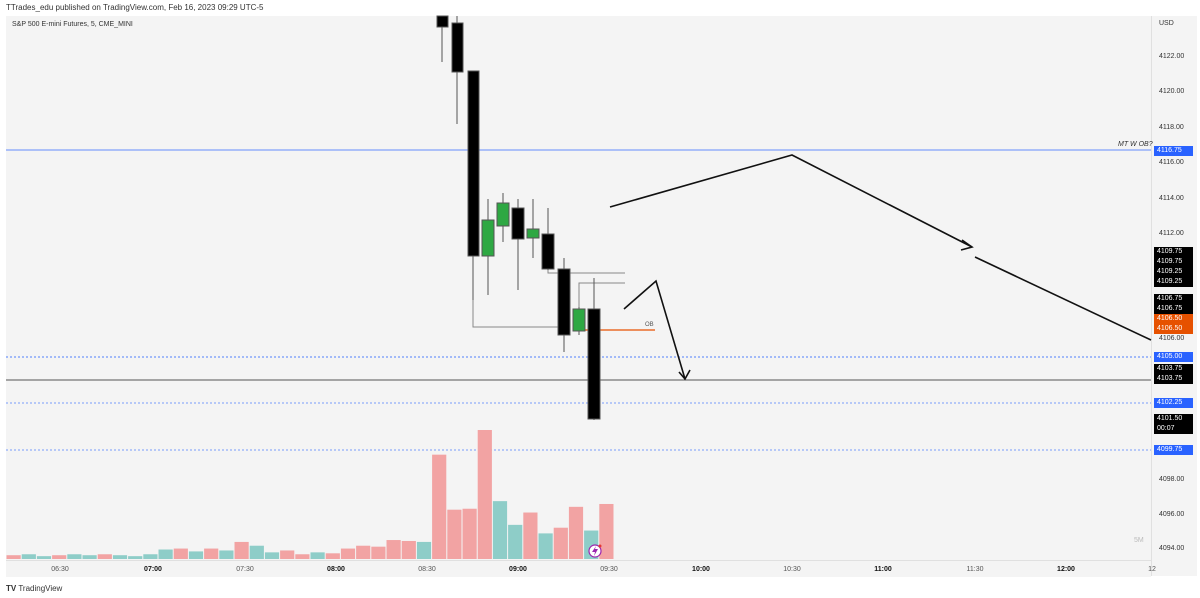  Describe the element at coordinates (518, 569) in the screenshot. I see `time-label: 09:00` at that location.